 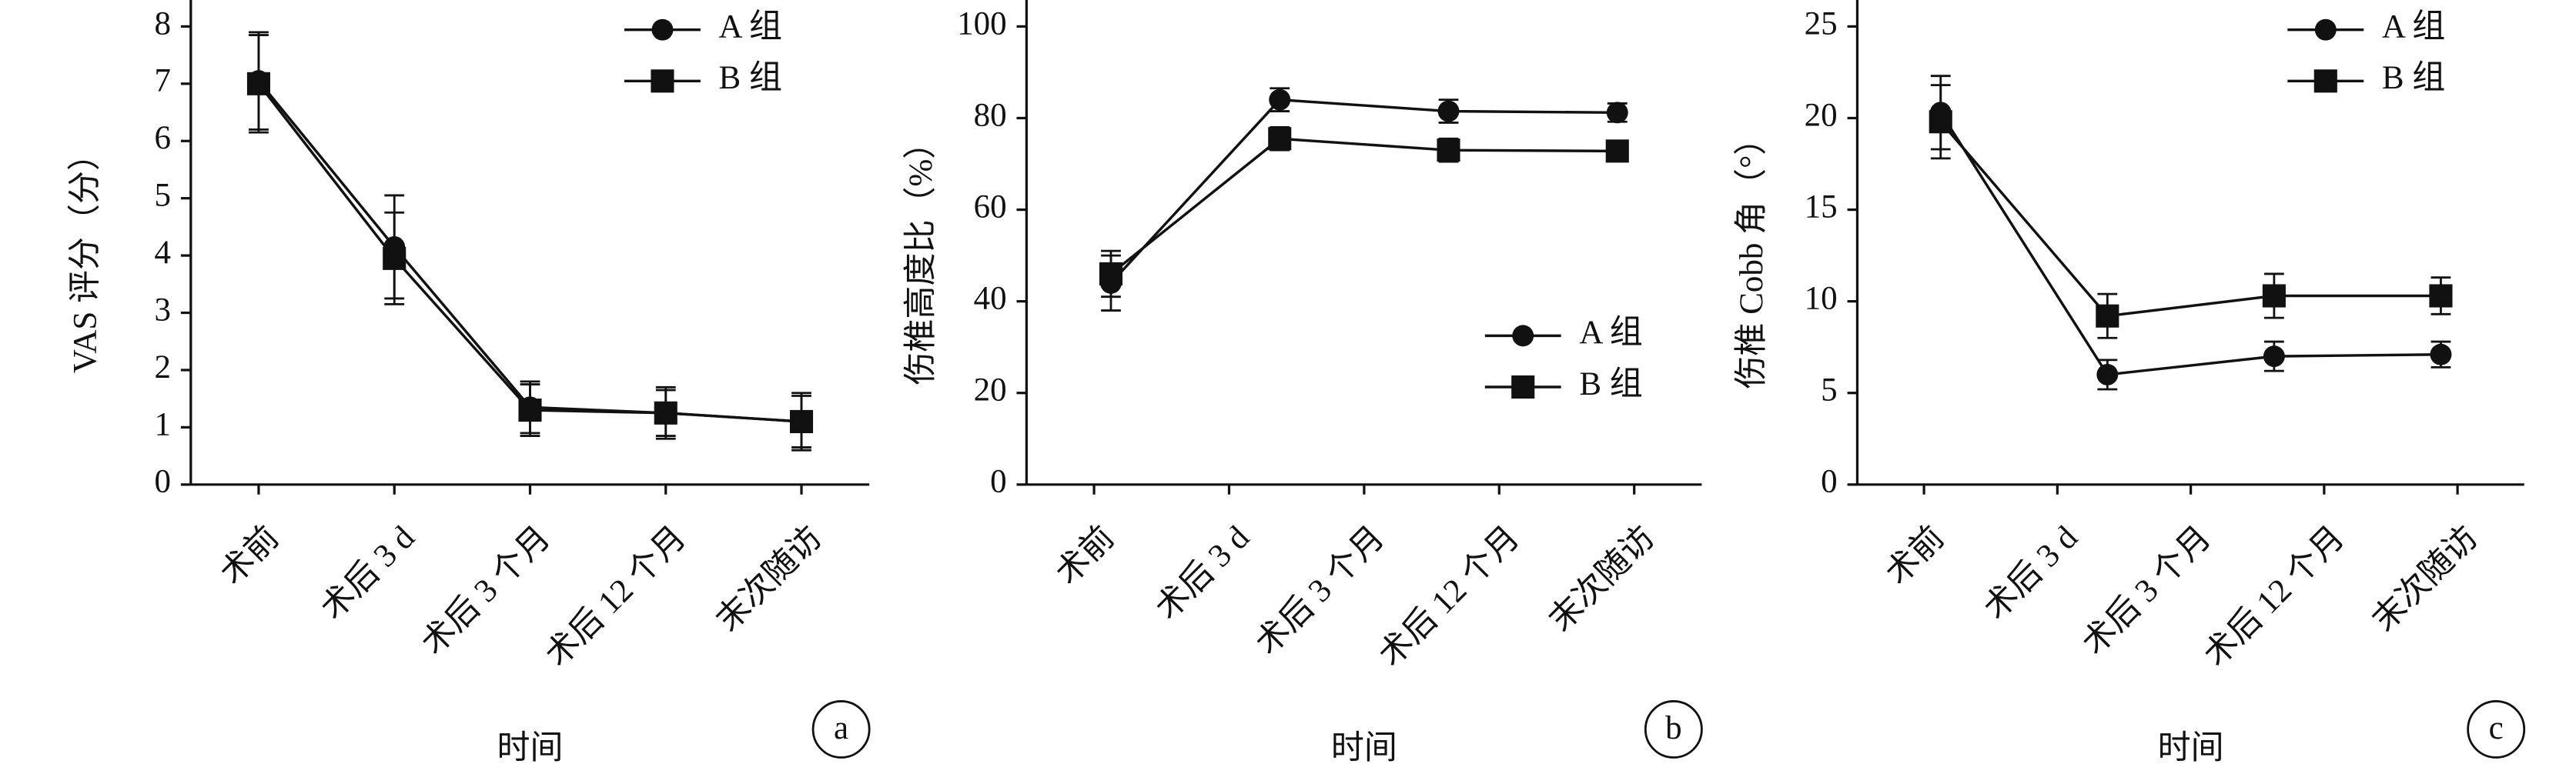 I want to click on y-axis-title: 伤椎 Cobb 角（°）, so click(x=1752, y=255).